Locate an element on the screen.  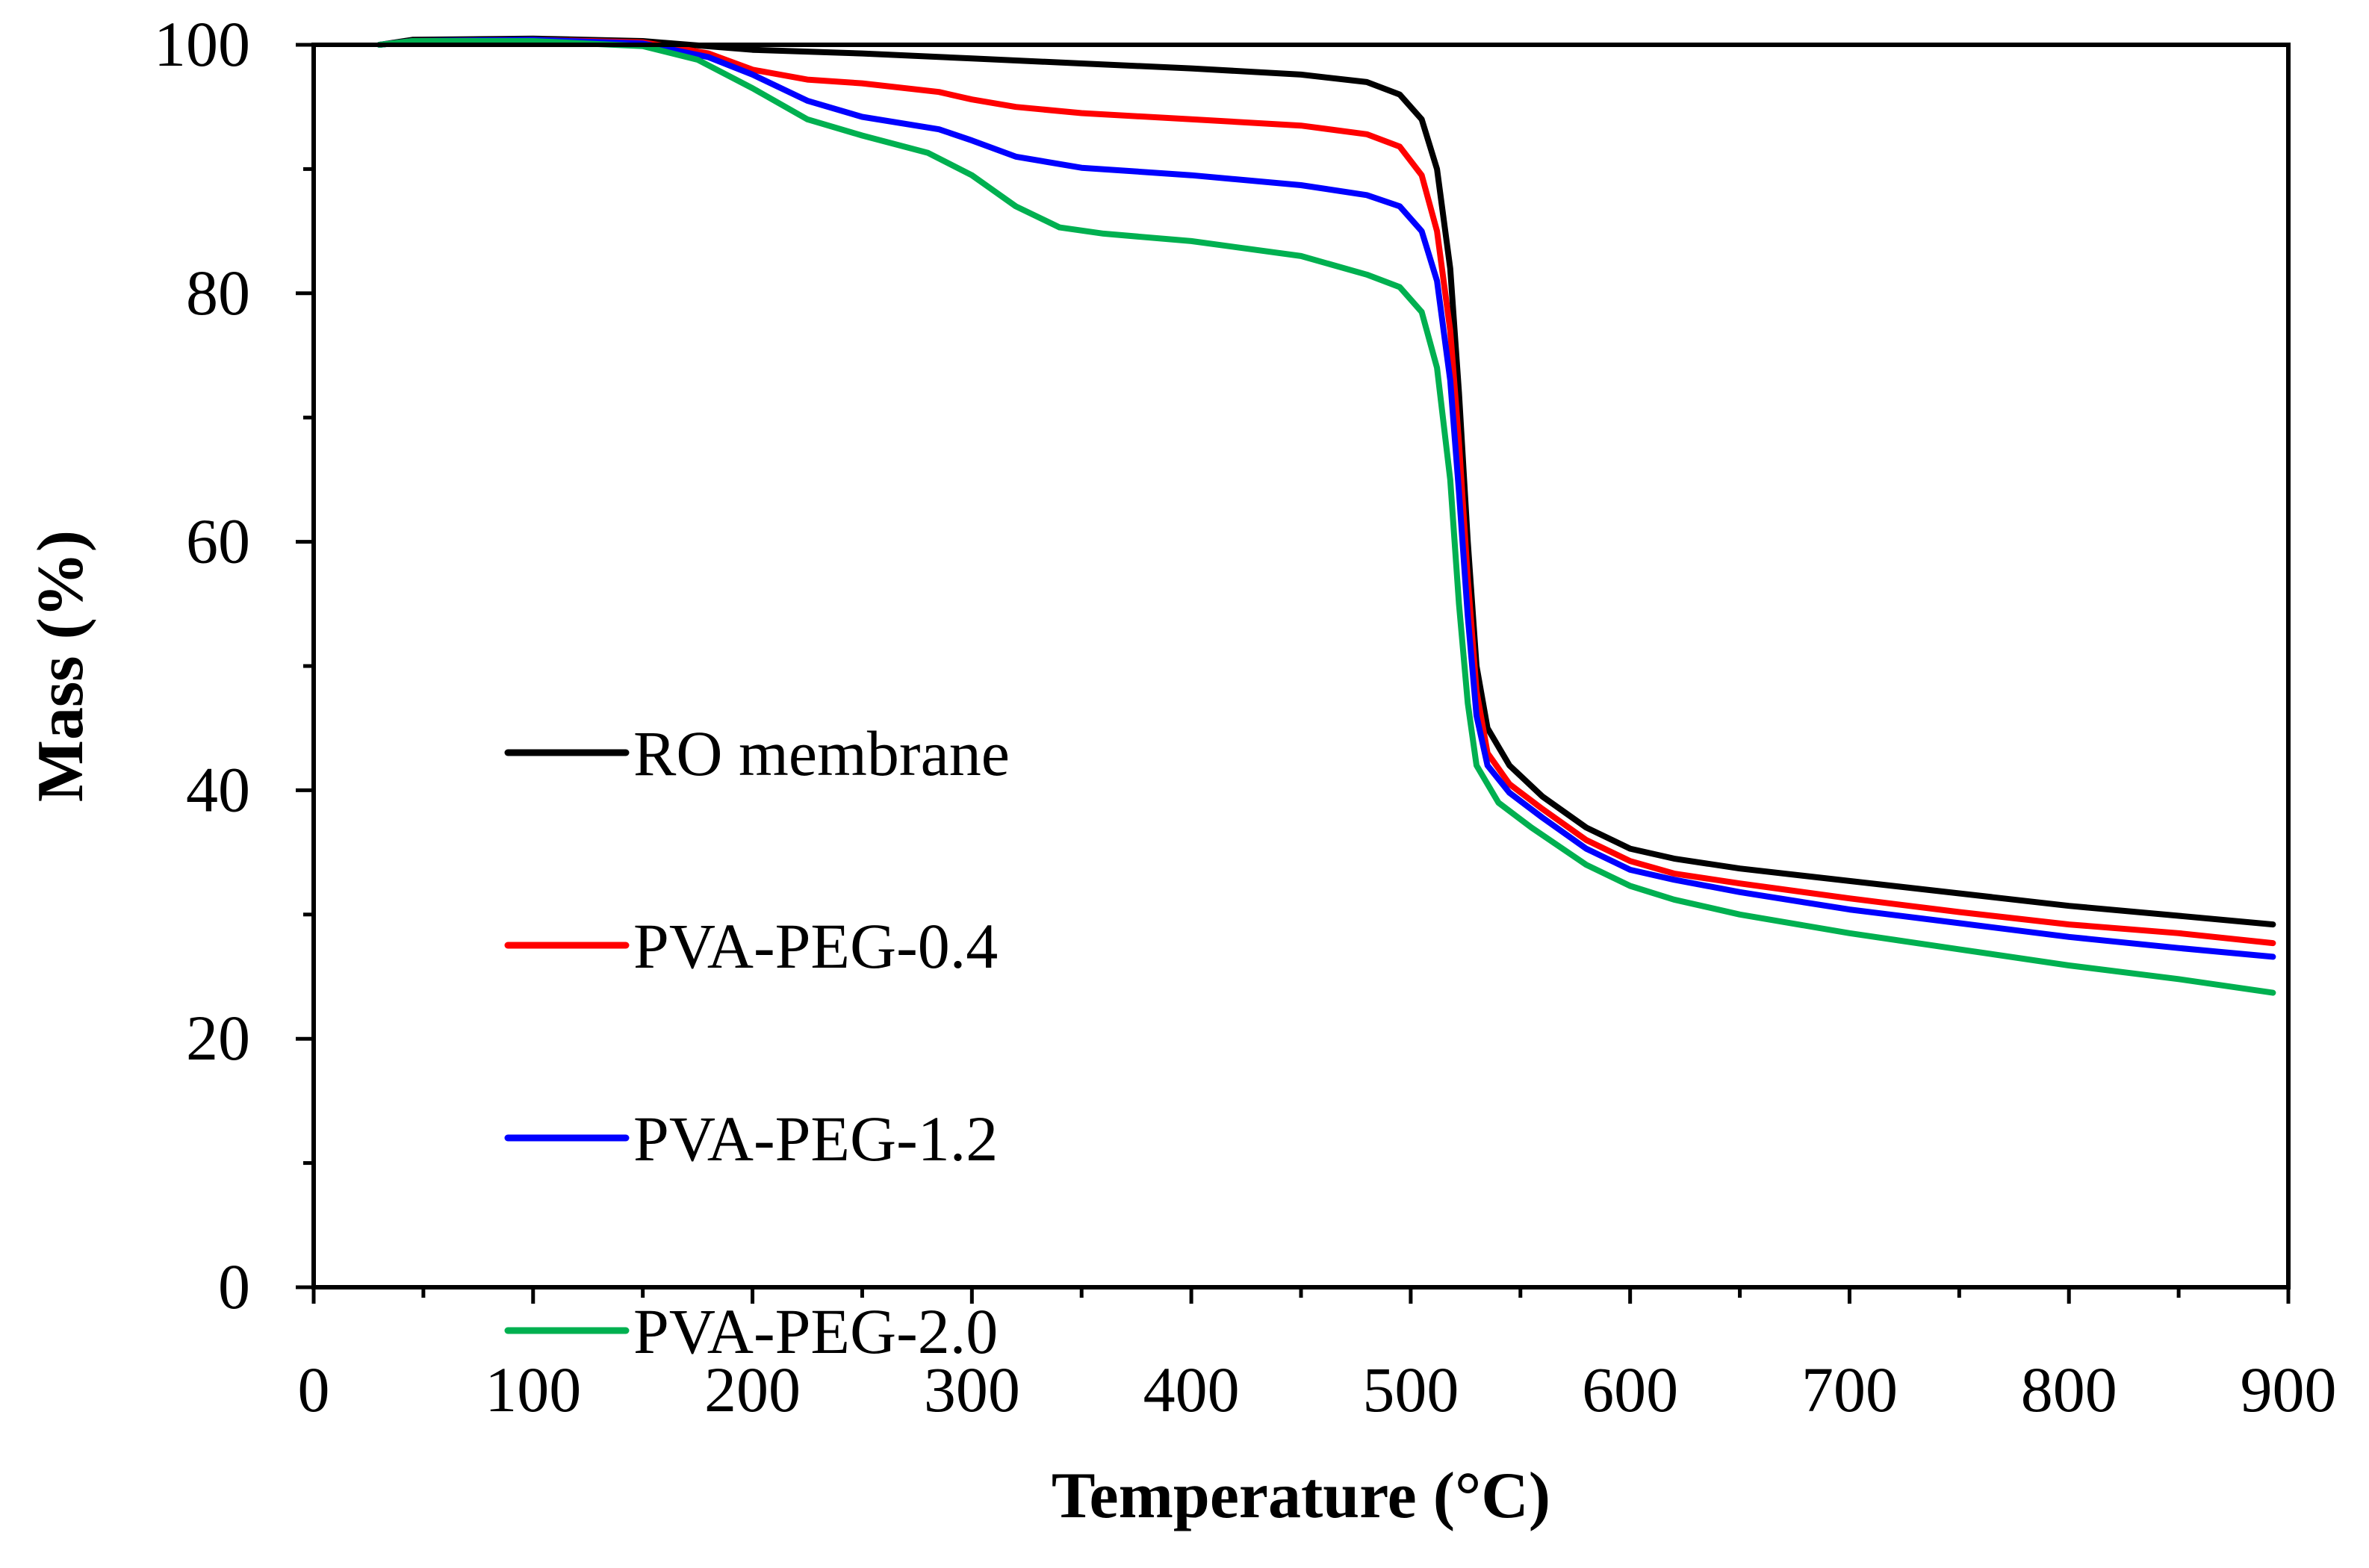
x-tick-label: 900 is located at coordinates (2289, 1389).